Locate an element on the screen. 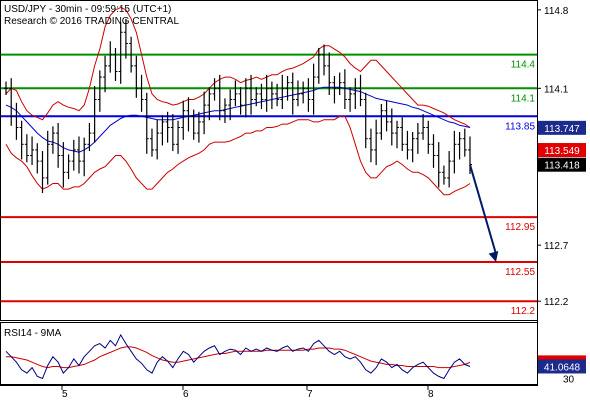  rsi-line is located at coordinates (238, 356).